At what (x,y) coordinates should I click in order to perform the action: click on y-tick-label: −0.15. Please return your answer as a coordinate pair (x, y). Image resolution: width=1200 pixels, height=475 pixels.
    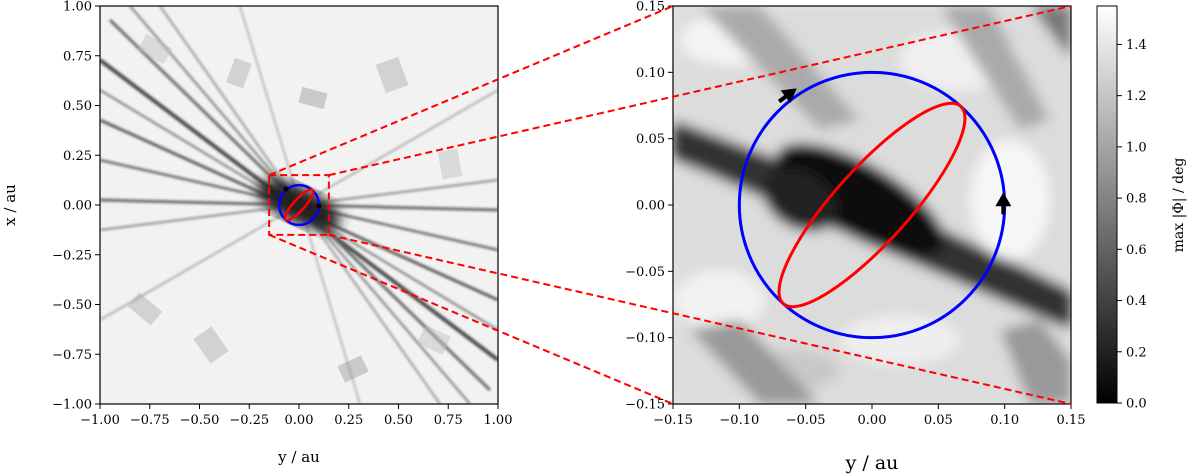
    Looking at the image, I should click on (645, 405).